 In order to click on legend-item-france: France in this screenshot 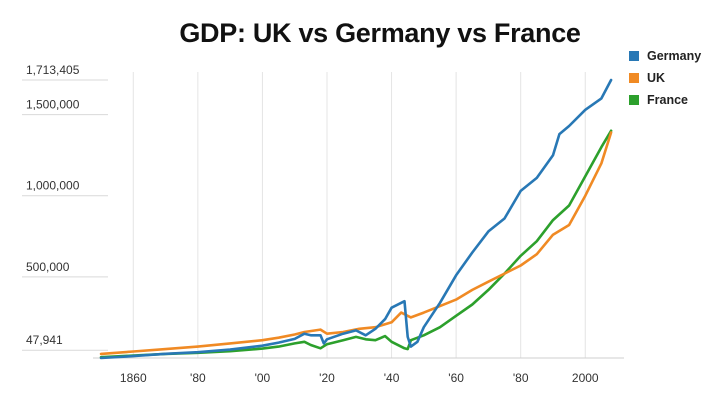, I will do `click(665, 100)`.